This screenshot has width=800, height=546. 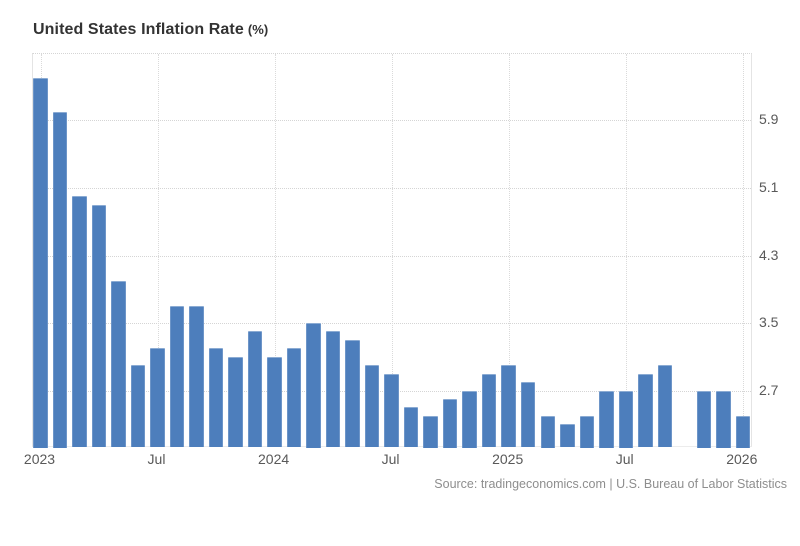 I want to click on bar-dec-2025, so click(x=723, y=419).